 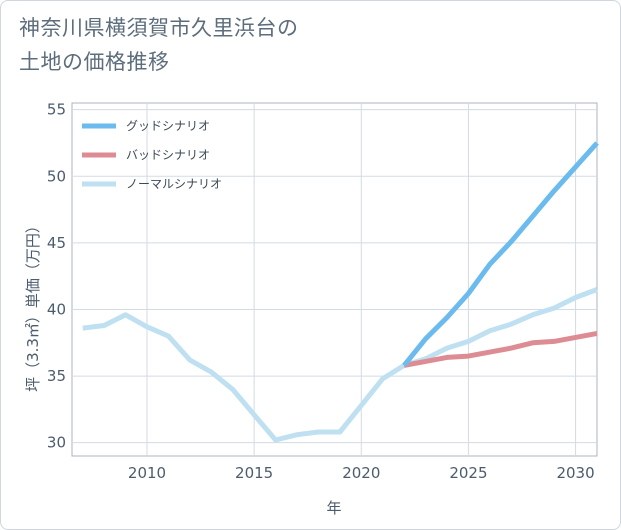 I want to click on x-tick-label: 2030, so click(x=575, y=473).